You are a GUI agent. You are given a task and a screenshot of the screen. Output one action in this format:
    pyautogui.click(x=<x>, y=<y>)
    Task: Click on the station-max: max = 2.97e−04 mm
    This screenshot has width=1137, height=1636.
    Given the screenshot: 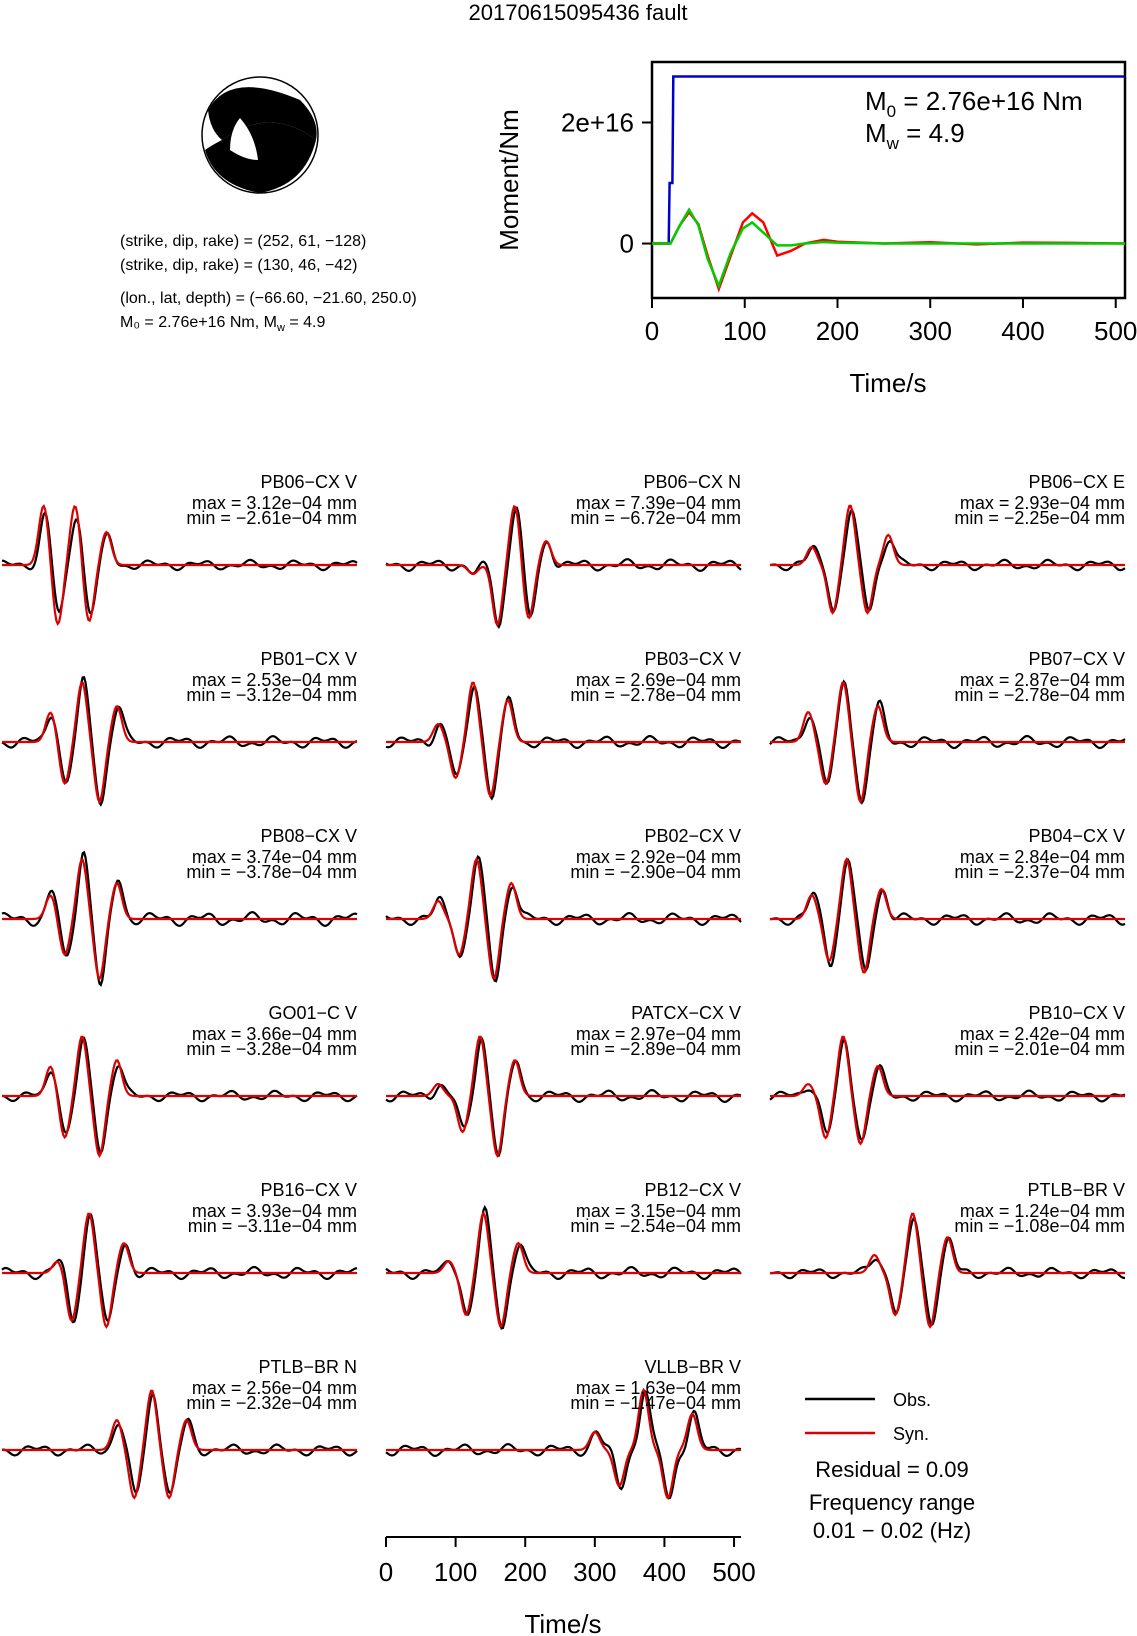 What is the action you would take?
    pyautogui.click(x=658, y=1034)
    